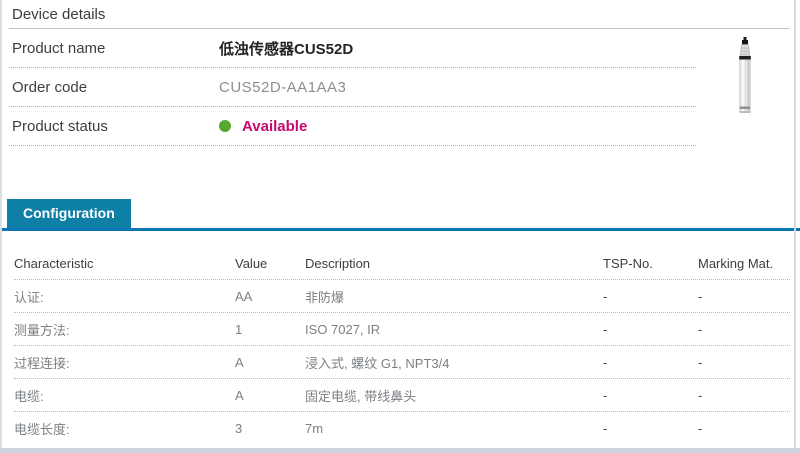  I want to click on right-border, so click(795, 226).